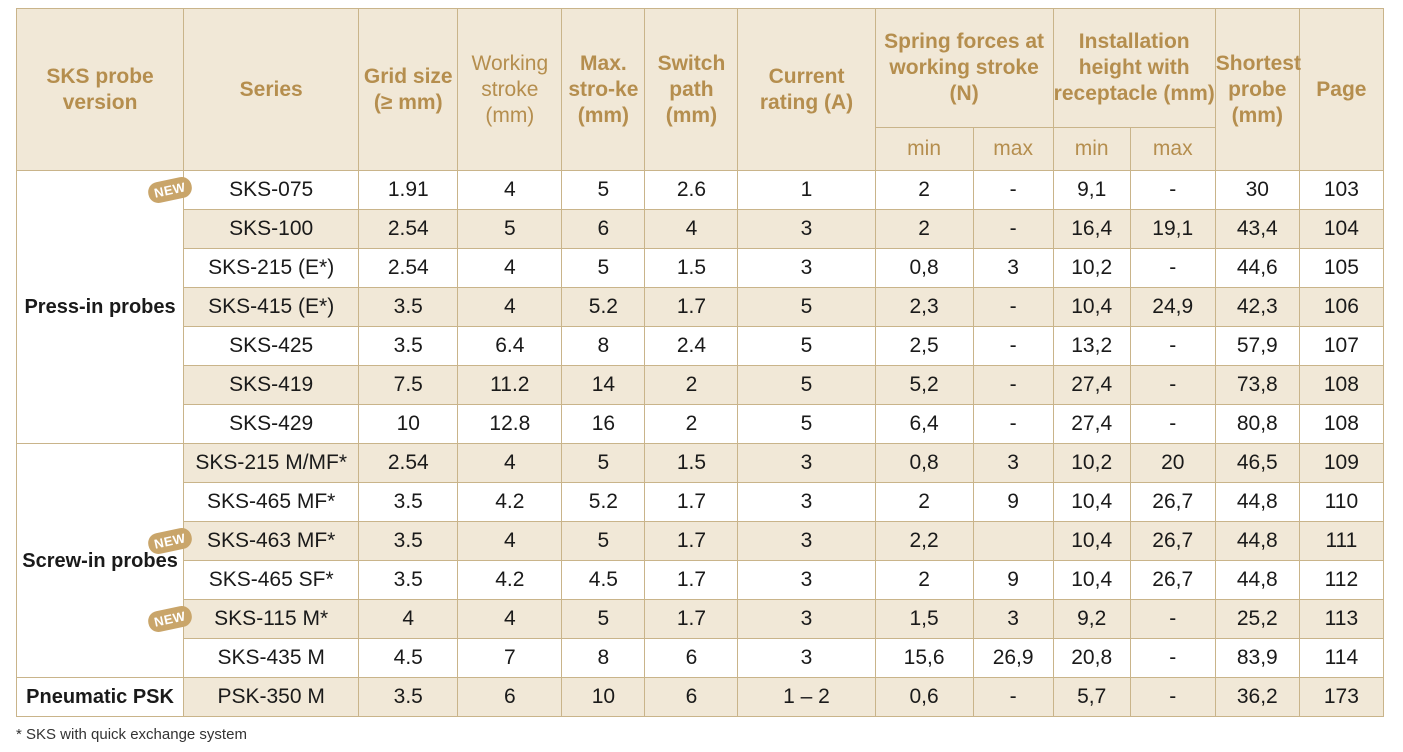  I want to click on cell-page: 173, so click(1341, 697).